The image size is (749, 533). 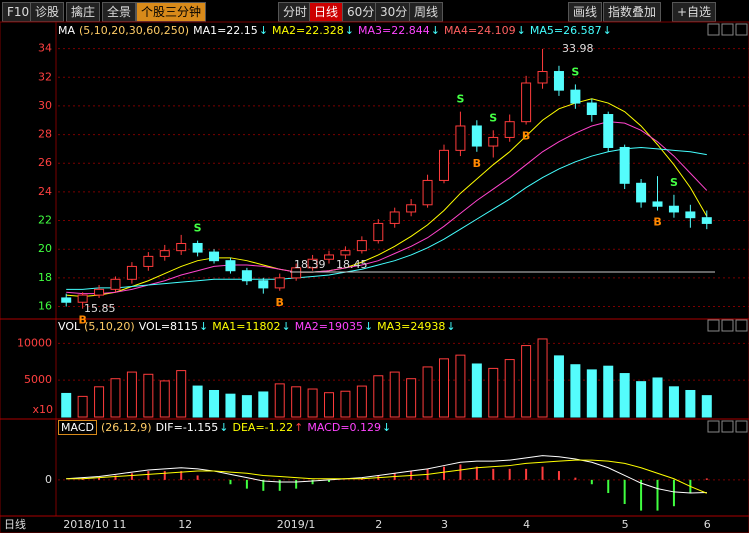 What do you see at coordinates (48, 479) in the screenshot?
I see `y-tick-label: 0` at bounding box center [48, 479].